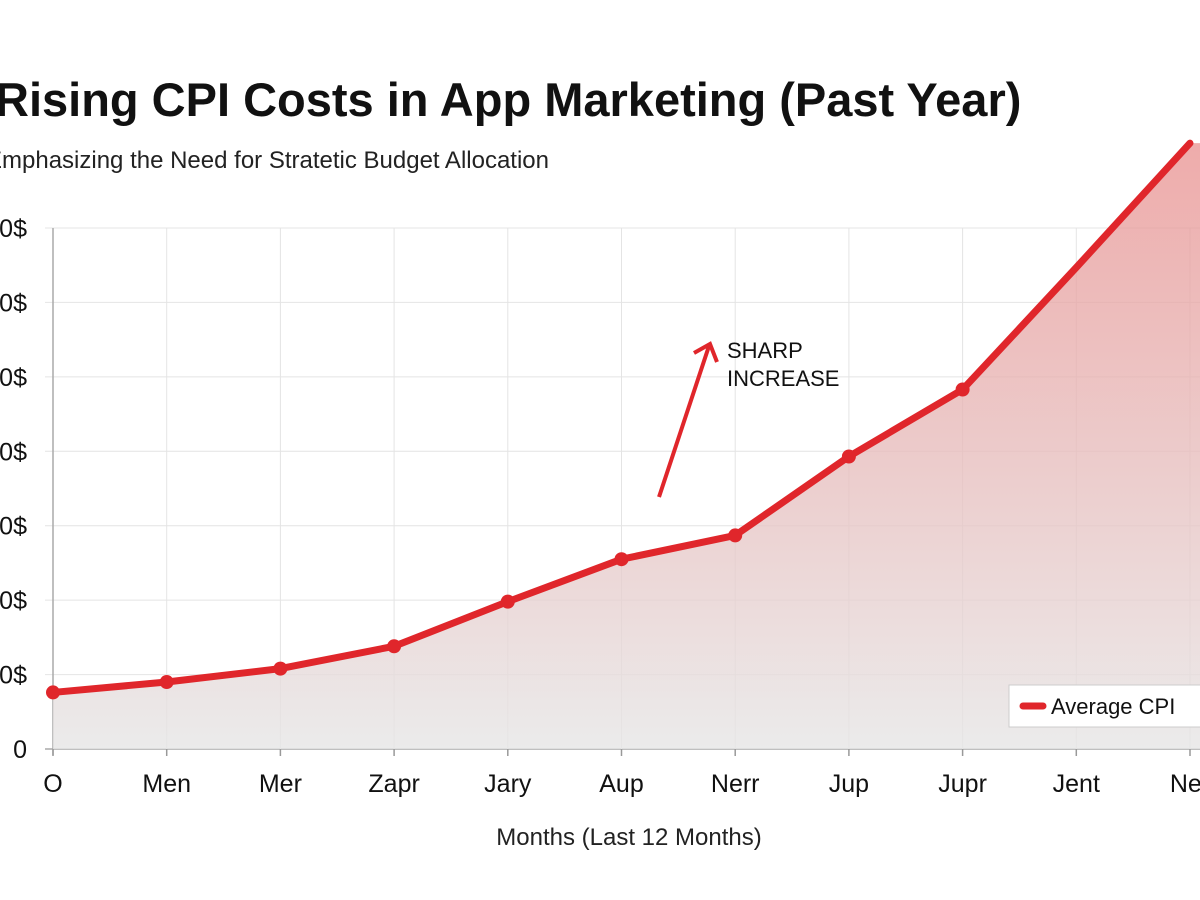 The image size is (1200, 900). Describe the element at coordinates (166, 784) in the screenshot. I see `x-tick-label: Men` at that location.